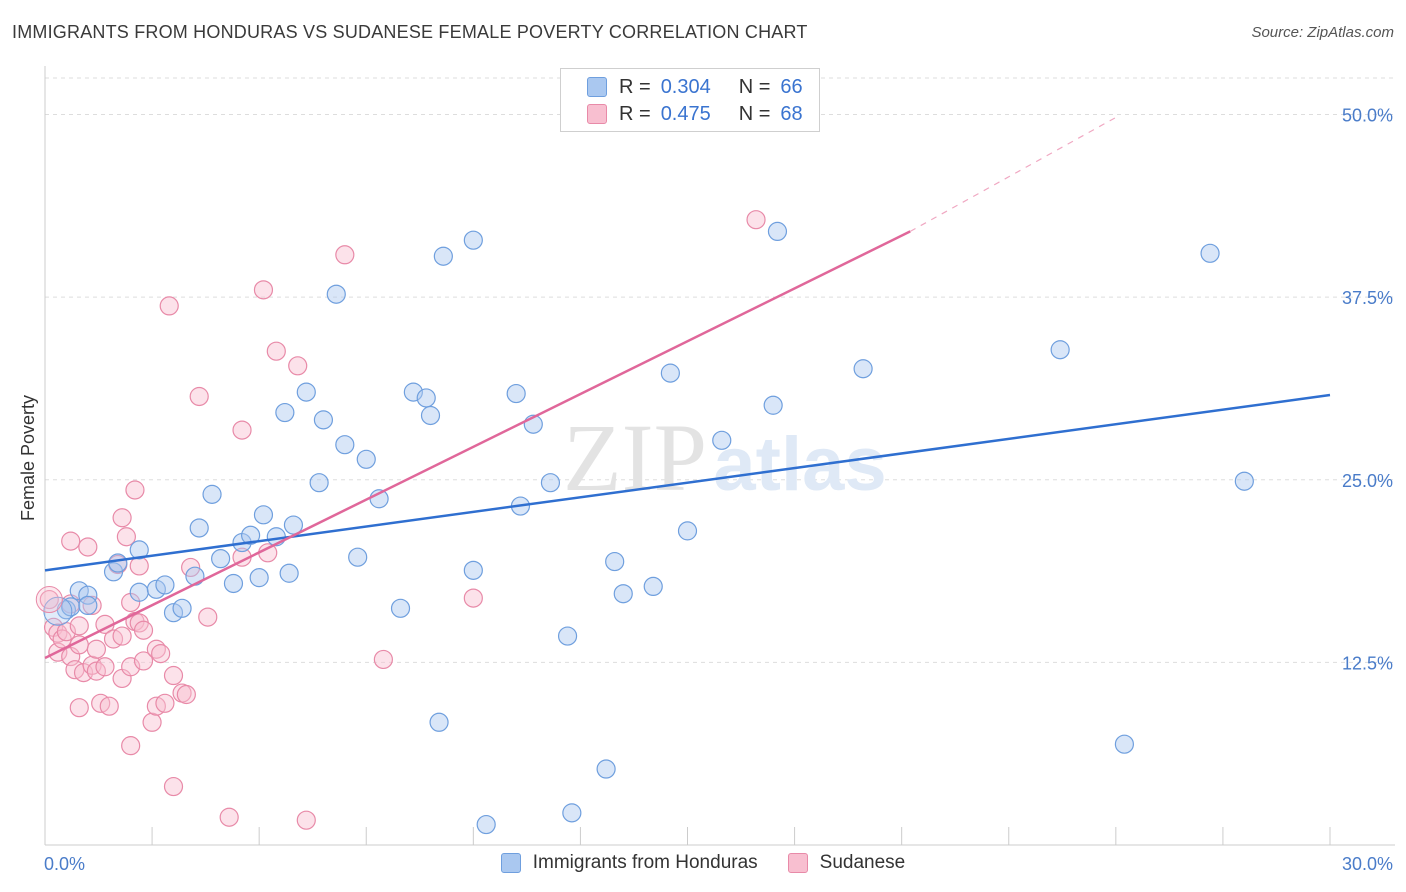 This screenshot has width=1406, height=892. I want to click on legend-row-honduras: R = 0.304 N = 66, so click(695, 87).